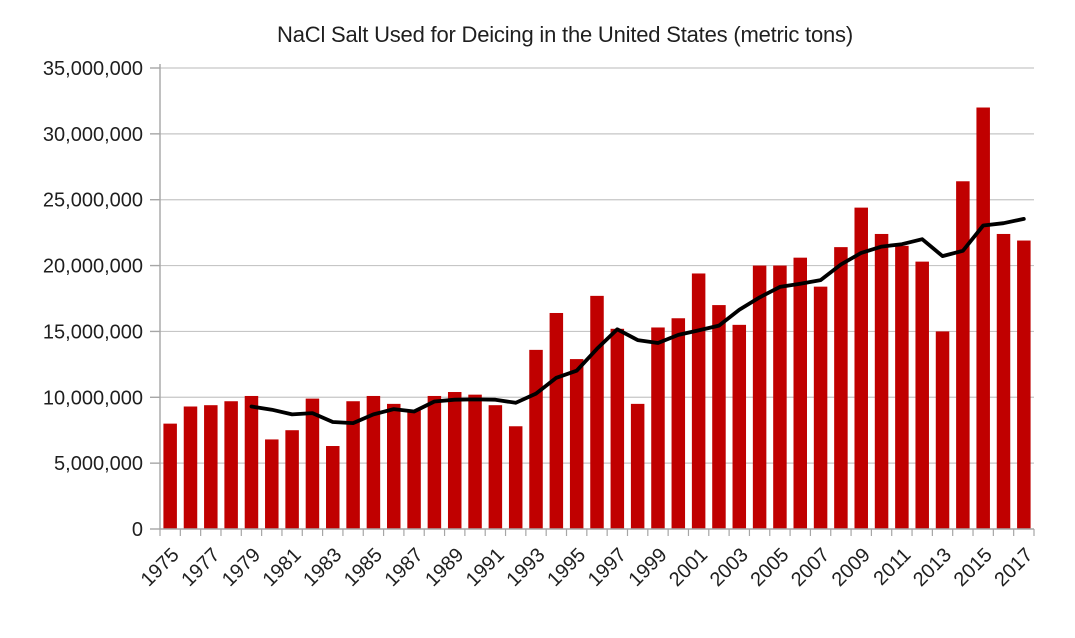 The image size is (1075, 638). What do you see at coordinates (932, 567) in the screenshot?
I see `x-tick-label: 2013` at bounding box center [932, 567].